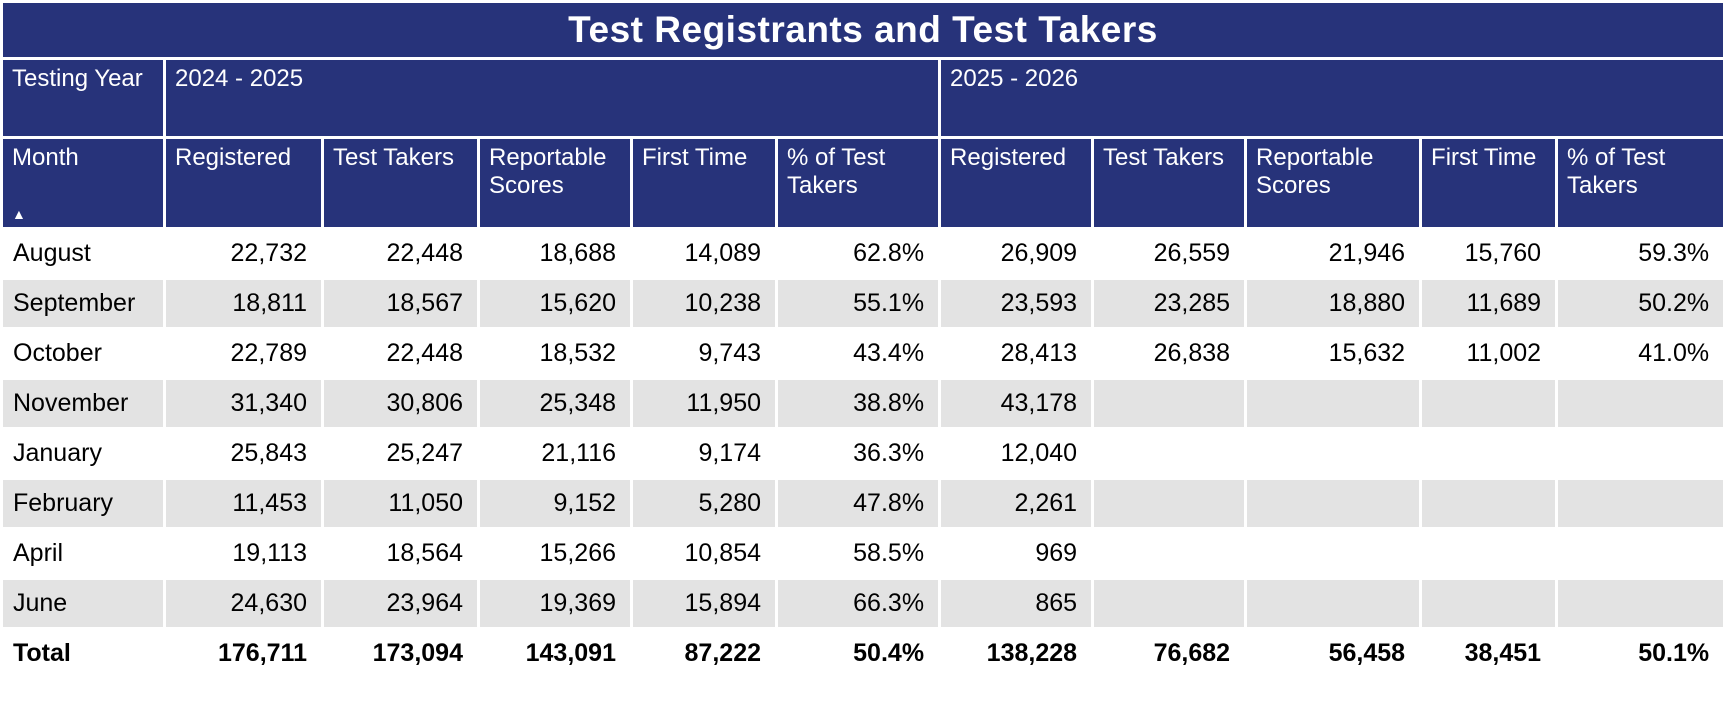 Image resolution: width=1726 pixels, height=713 pixels. I want to click on value-cell: 50.4%, so click(858, 653).